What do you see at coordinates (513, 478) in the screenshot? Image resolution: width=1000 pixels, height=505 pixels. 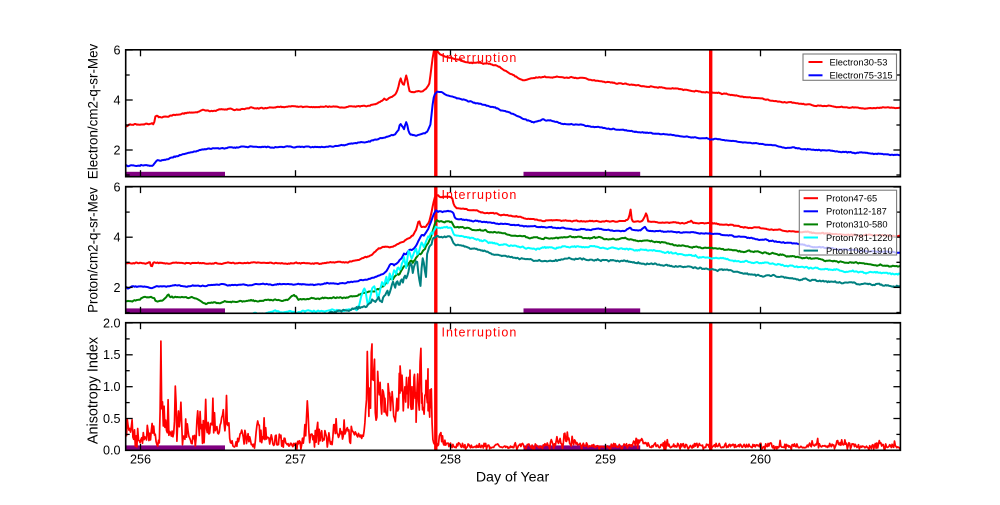 I see `svg-text: Day of Year` at bounding box center [513, 478].